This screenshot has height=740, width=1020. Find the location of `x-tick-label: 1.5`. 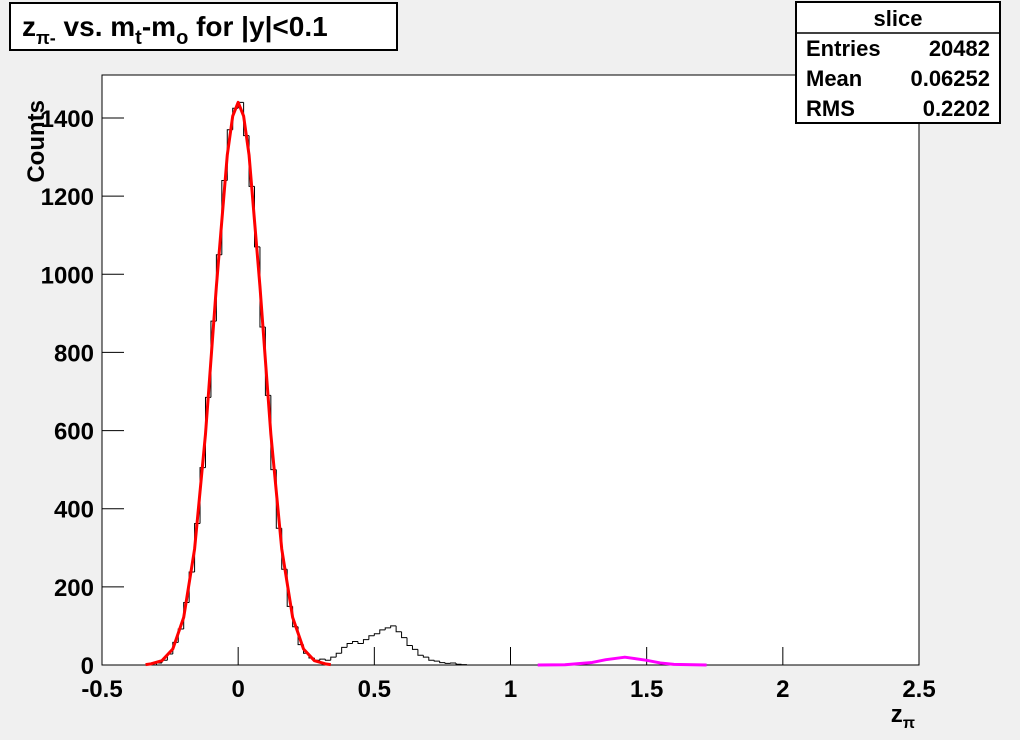

x-tick-label: 1.5 is located at coordinates (646, 689).